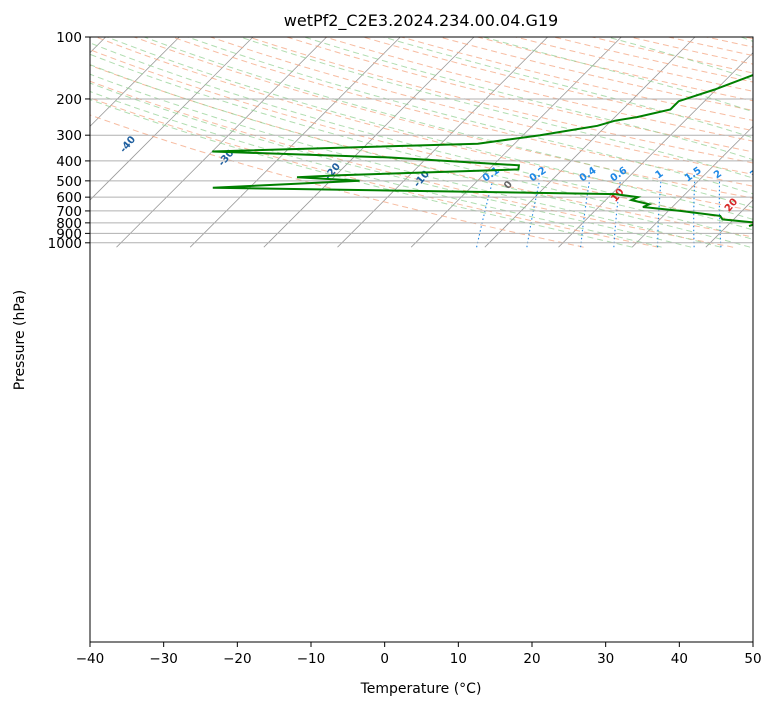 Image resolution: width=775 pixels, height=708 pixels. I want to click on x-tick-label: −40, so click(90, 659).